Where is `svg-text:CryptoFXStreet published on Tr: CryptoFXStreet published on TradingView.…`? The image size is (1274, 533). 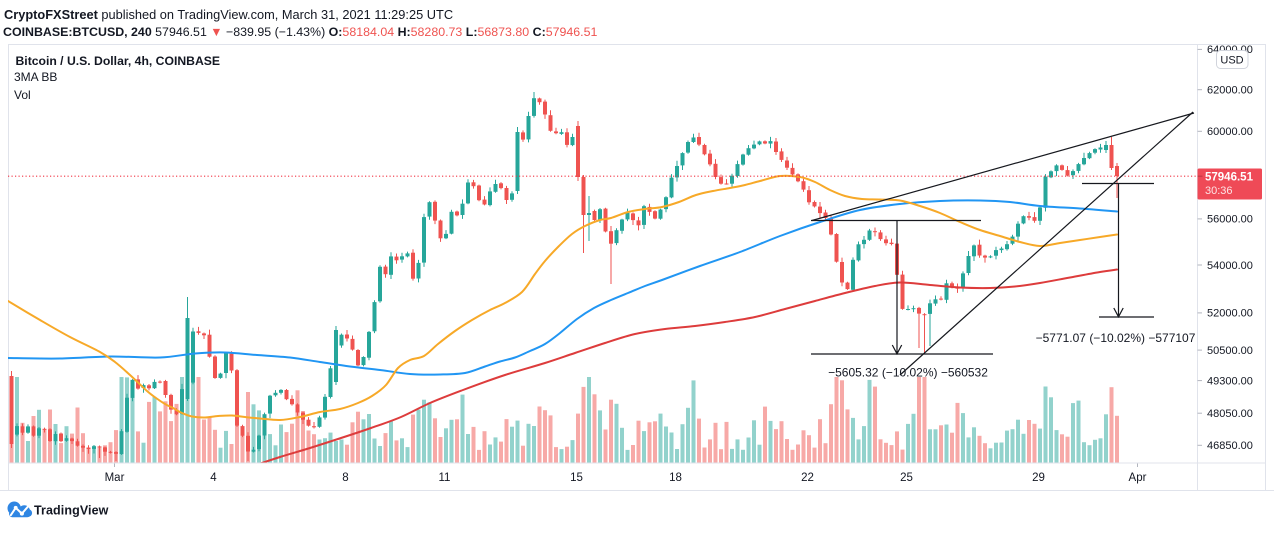
svg-text:CryptoFXStreet published on Tr: CryptoFXStreet published on TradingView.… is located at coordinates (228, 14).